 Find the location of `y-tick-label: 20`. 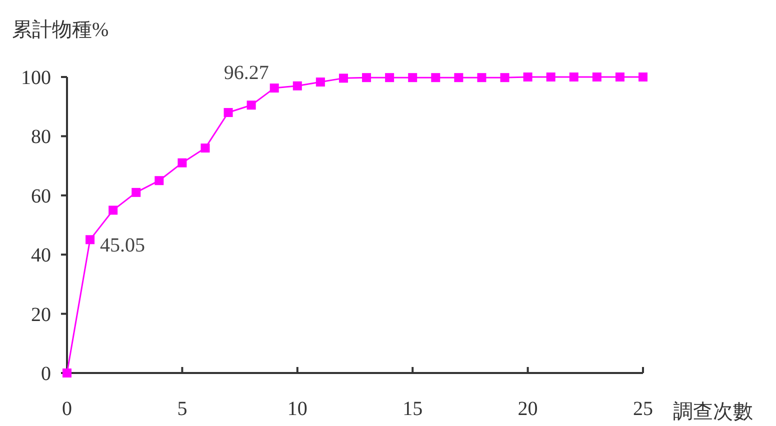

y-tick-label: 20 is located at coordinates (41, 315).